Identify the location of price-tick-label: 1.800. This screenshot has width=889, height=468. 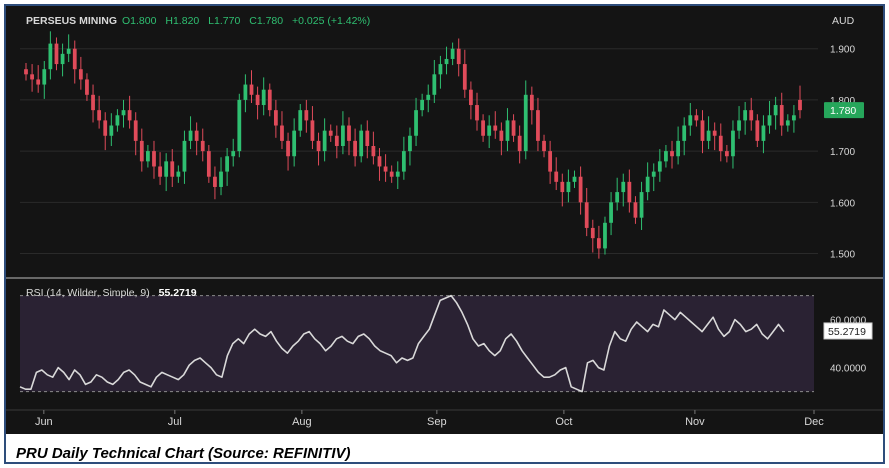
(842, 101).